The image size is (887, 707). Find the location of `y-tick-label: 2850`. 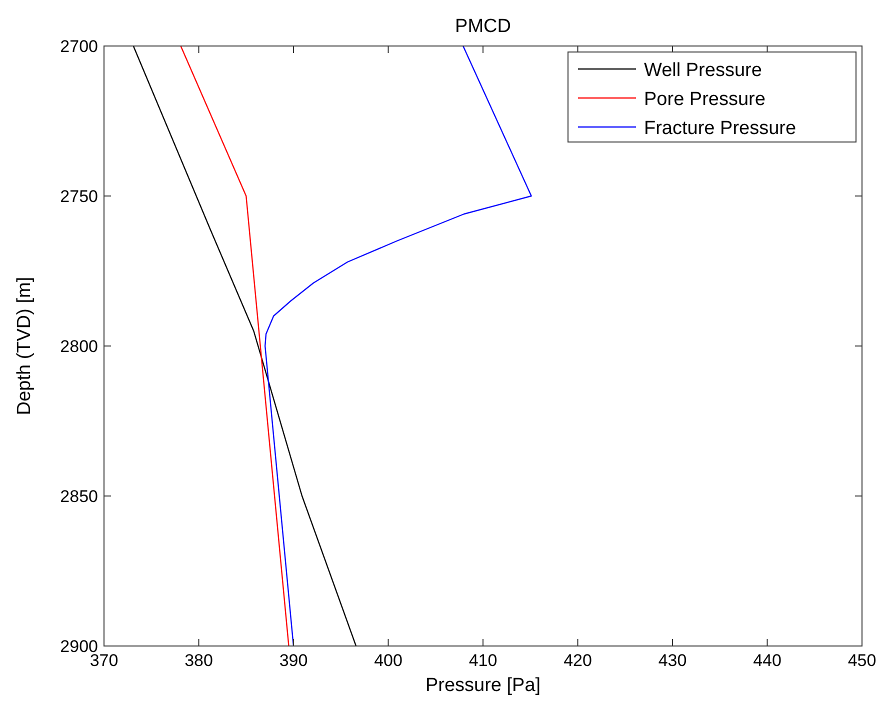

y-tick-label: 2850 is located at coordinates (79, 496).